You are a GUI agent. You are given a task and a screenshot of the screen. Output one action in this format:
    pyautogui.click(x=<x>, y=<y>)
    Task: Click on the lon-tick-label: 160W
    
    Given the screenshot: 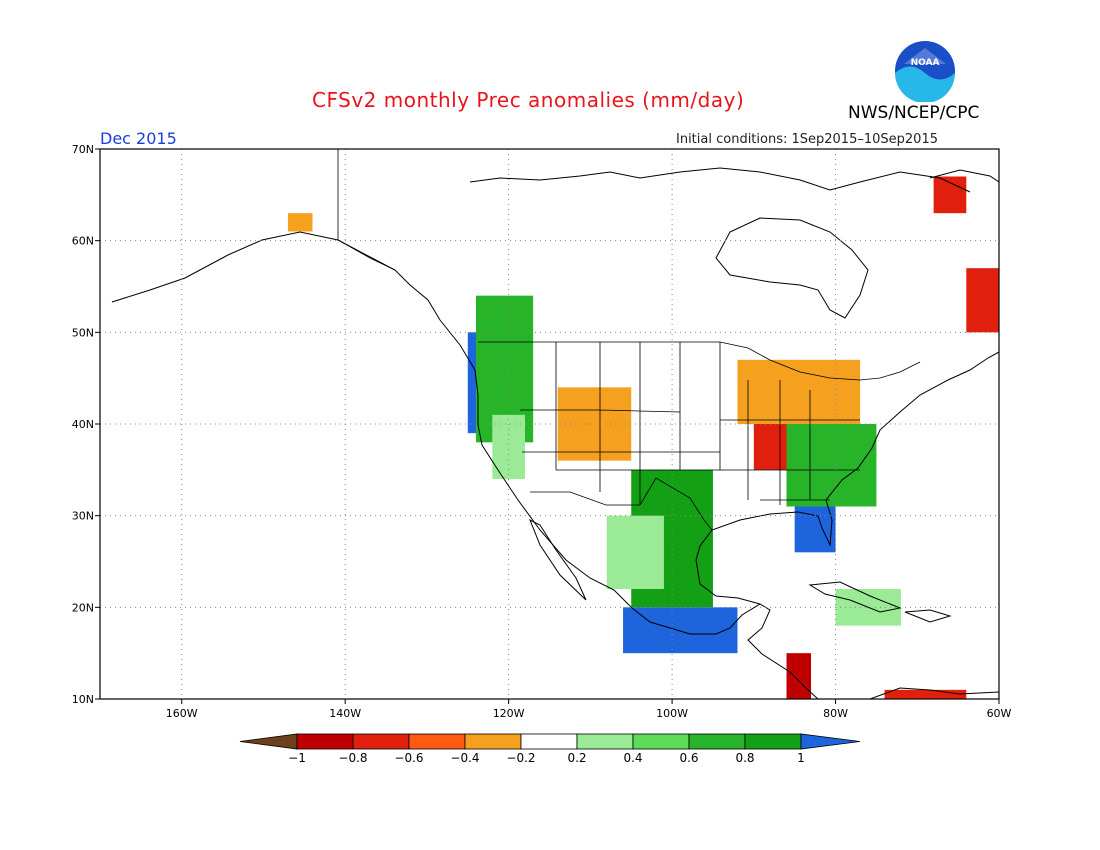 What is the action you would take?
    pyautogui.click(x=182, y=713)
    